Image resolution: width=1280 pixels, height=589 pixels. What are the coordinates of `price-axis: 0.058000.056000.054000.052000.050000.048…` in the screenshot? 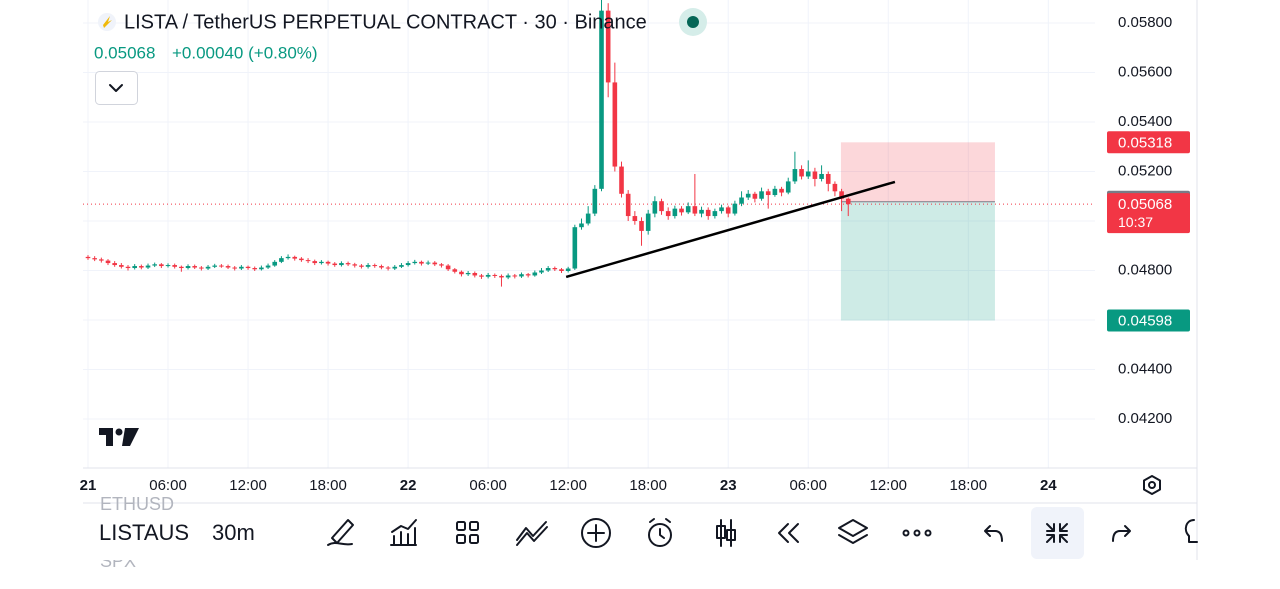 It's located at (1148, 220).